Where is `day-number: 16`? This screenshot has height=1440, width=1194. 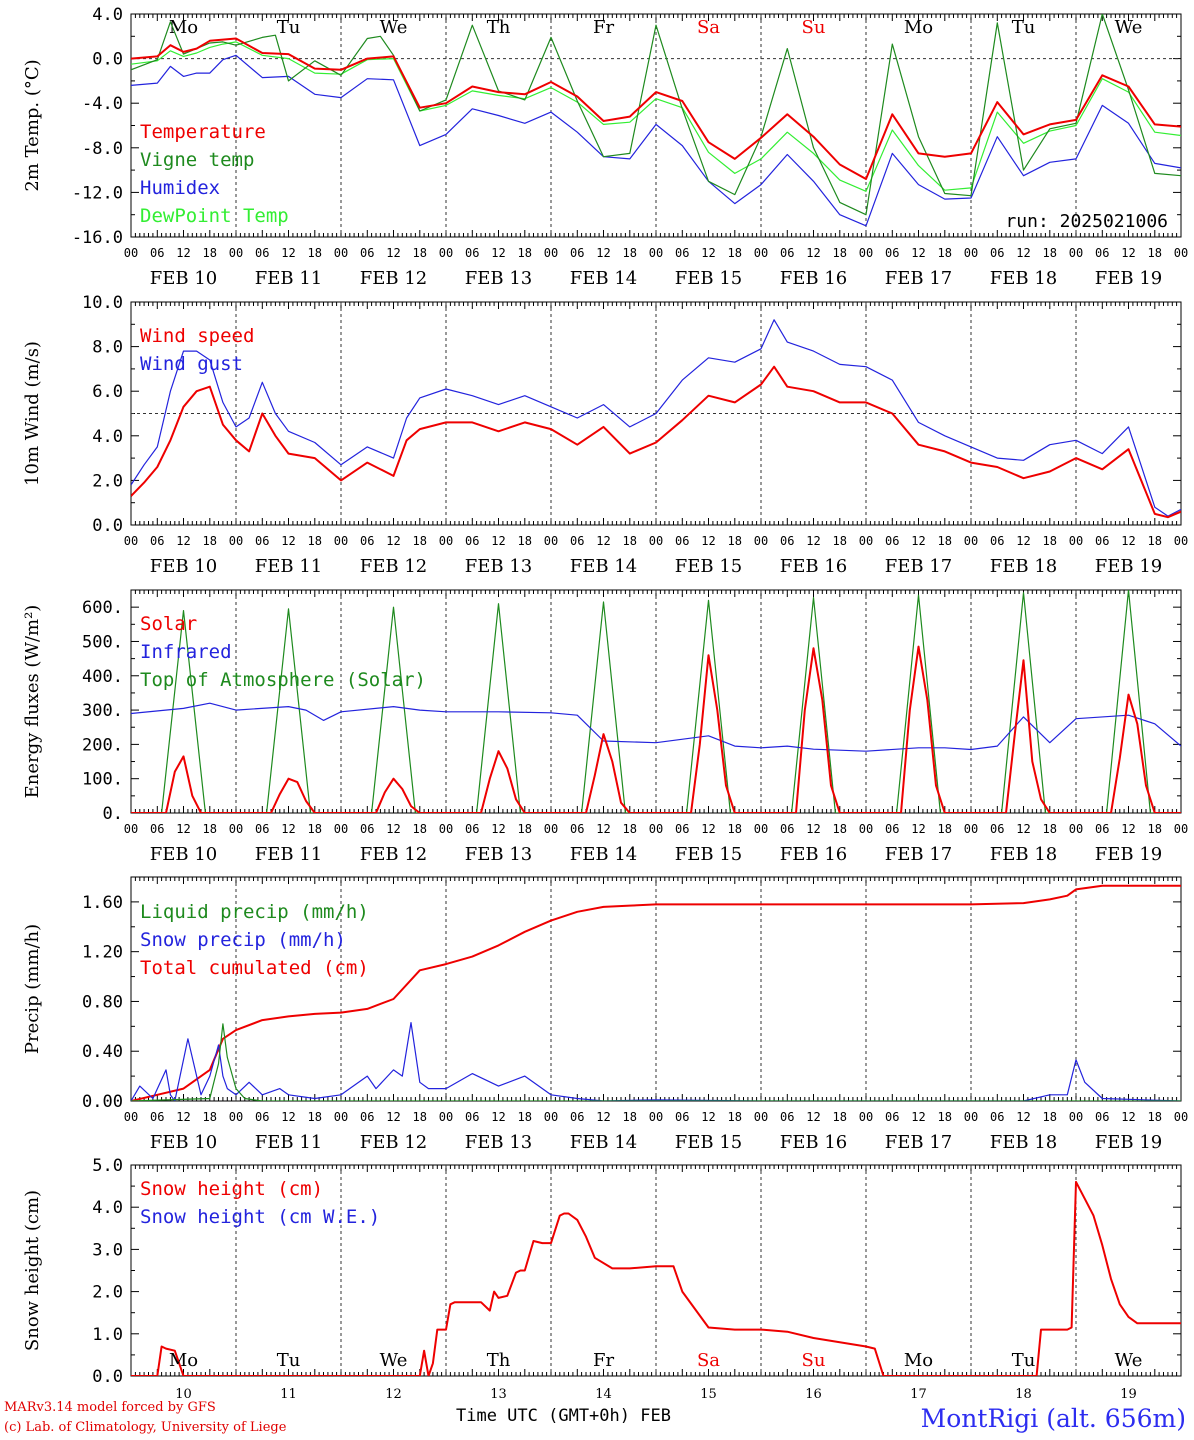
day-number: 16 is located at coordinates (813, 1394).